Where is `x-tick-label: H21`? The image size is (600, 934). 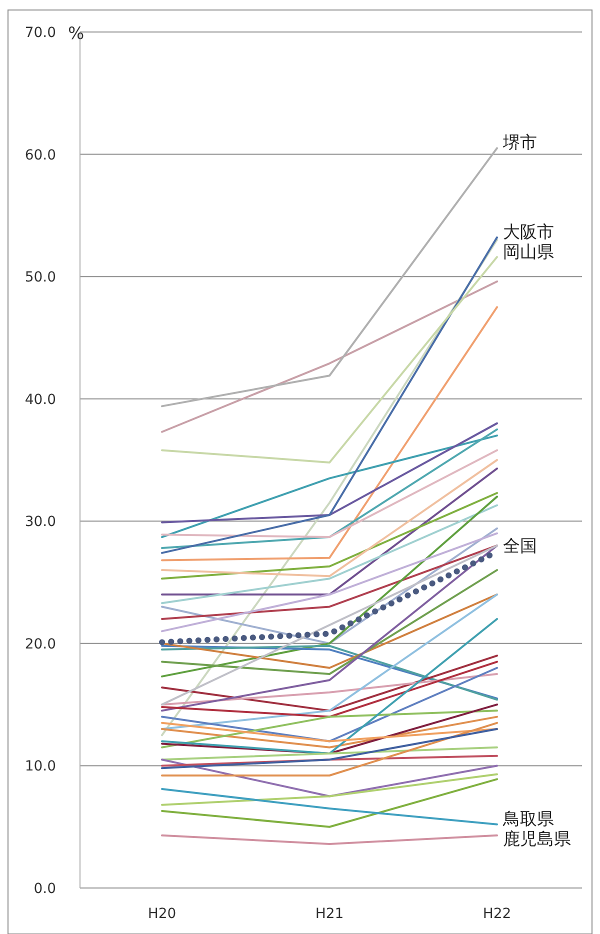
x-tick-label: H21 is located at coordinates (329, 914).